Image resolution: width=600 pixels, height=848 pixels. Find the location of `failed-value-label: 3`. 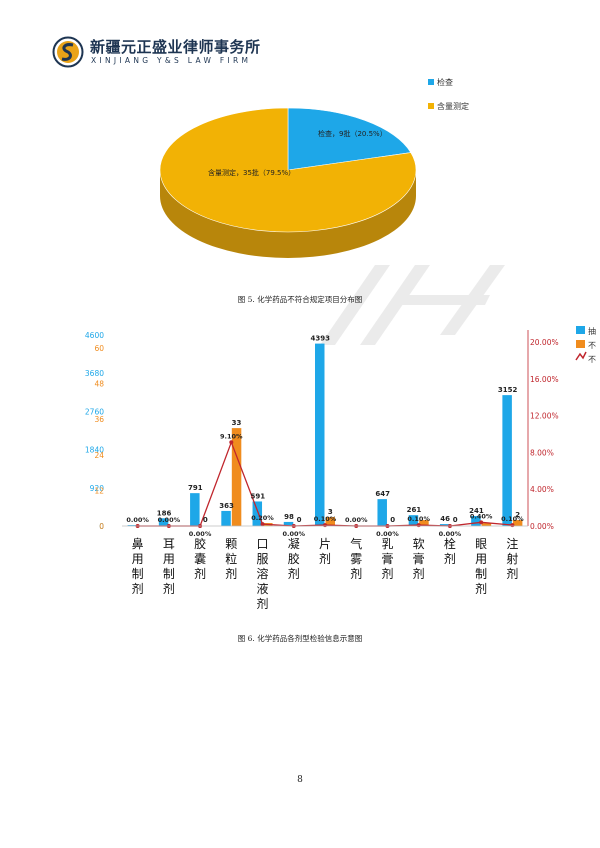

failed-value-label: 3 is located at coordinates (330, 512).